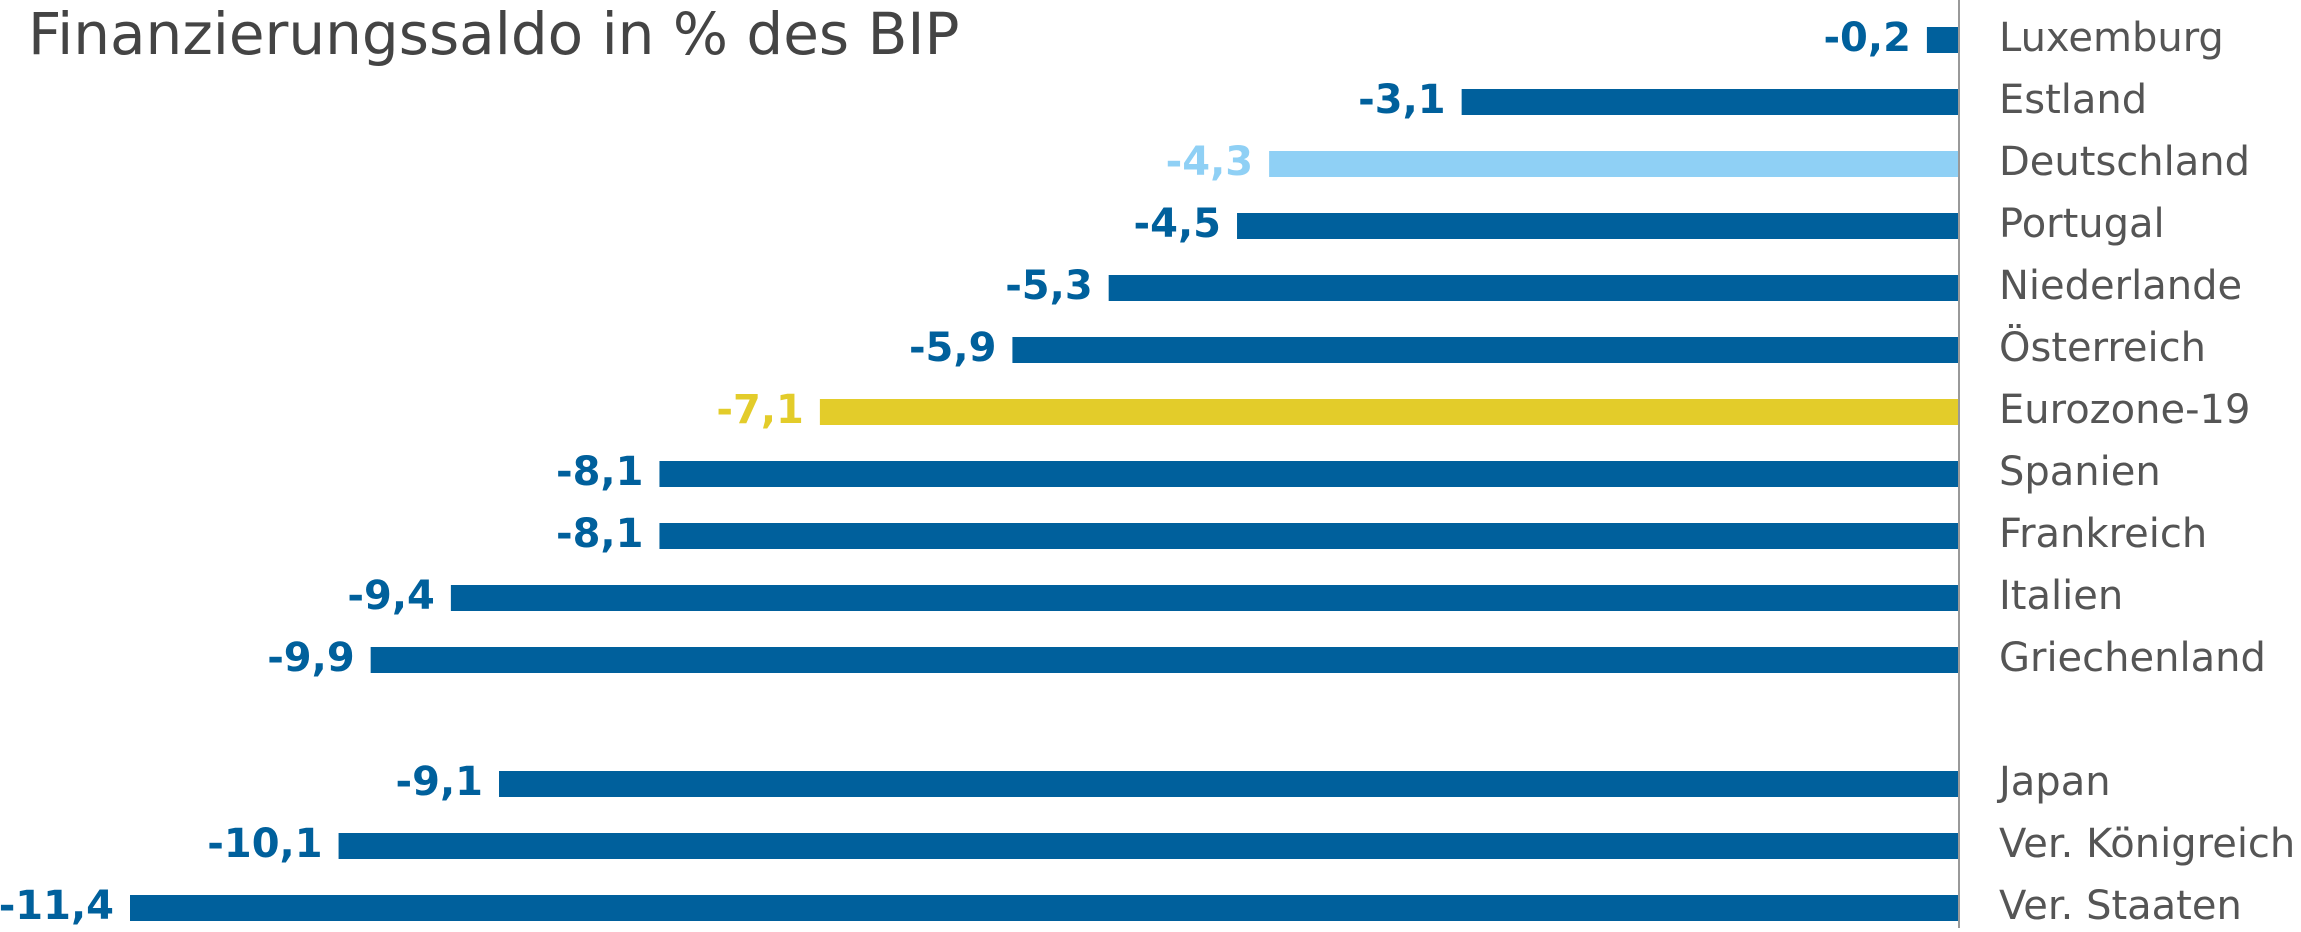  I want to click on value-label: -7,1, so click(759, 410).